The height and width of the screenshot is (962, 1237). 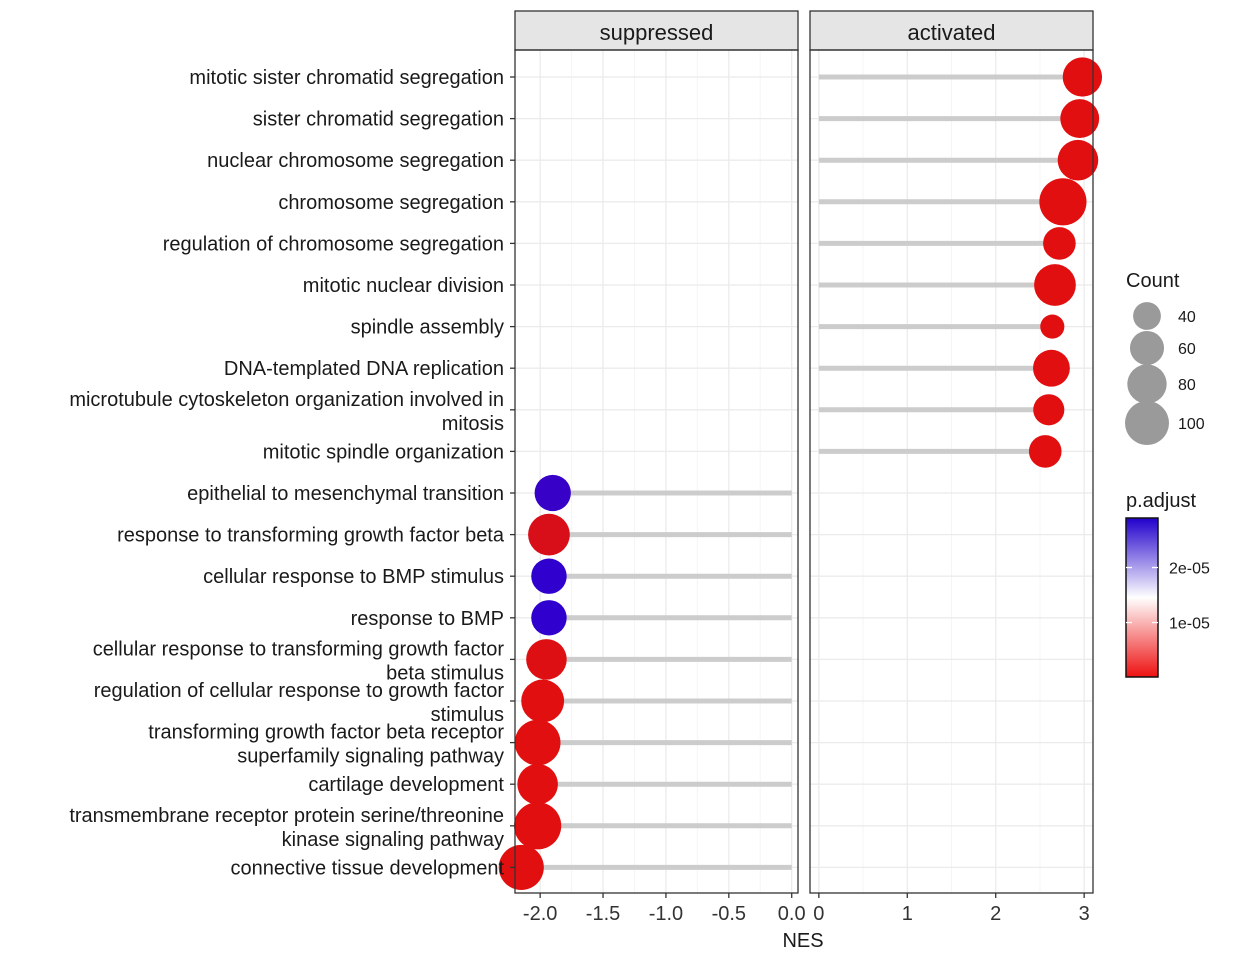 I want to click on category-label: cellular response to BMP stimulus, so click(x=353, y=577).